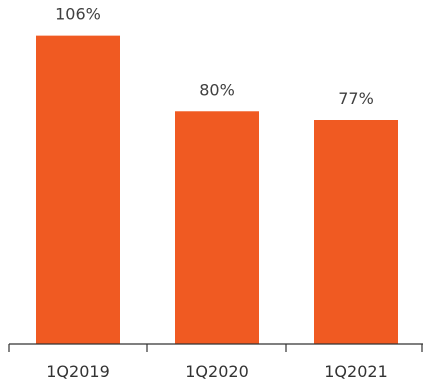 The height and width of the screenshot is (389, 423). What do you see at coordinates (78, 371) in the screenshot?
I see `x-tick-label-1Q2019: 1Q2019` at bounding box center [78, 371].